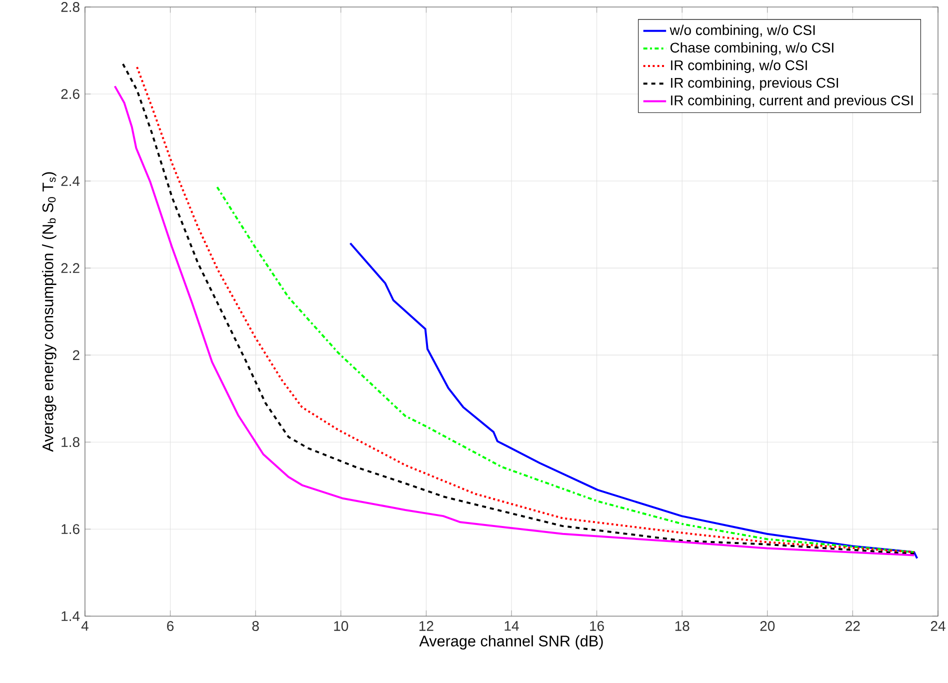 The width and height of the screenshot is (948, 683). I want to click on x-tick-label: 14, so click(511, 626).